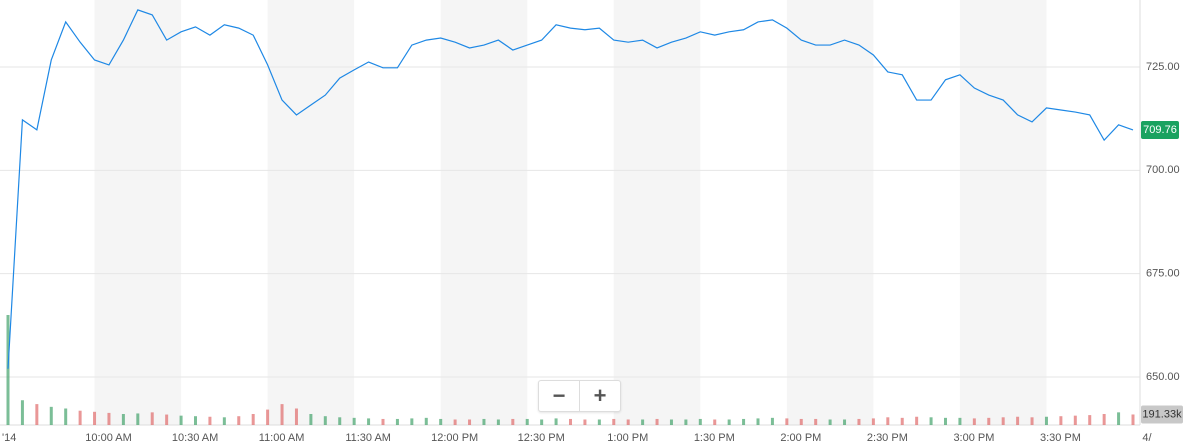 This screenshot has height=448, width=1185. What do you see at coordinates (195, 438) in the screenshot?
I see `x-tick-label: 10:30 AM` at bounding box center [195, 438].